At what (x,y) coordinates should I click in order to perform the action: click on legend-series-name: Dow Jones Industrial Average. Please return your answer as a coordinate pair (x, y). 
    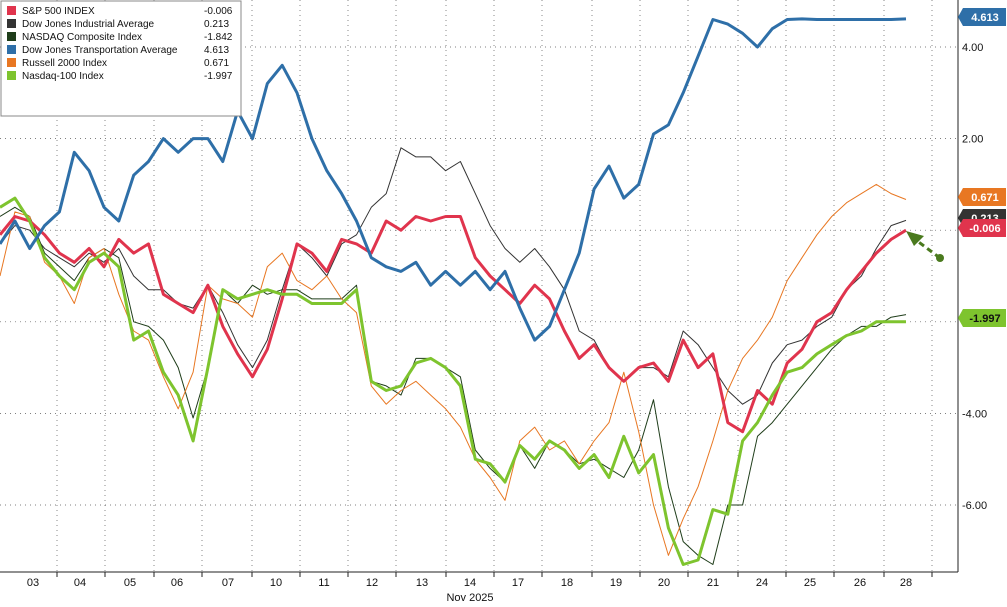
    Looking at the image, I should click on (88, 24).